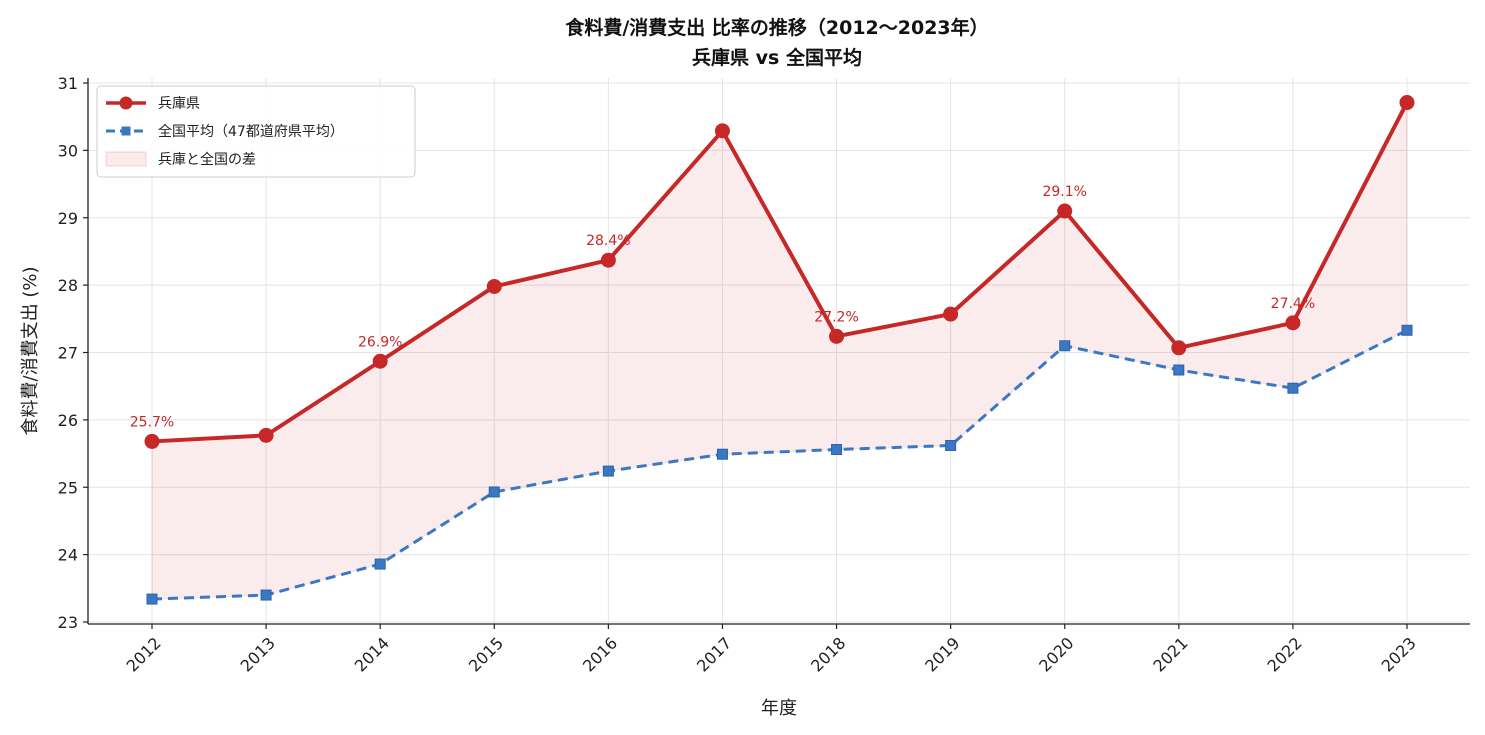 The width and height of the screenshot is (1485, 735). Describe the element at coordinates (68, 622) in the screenshot. I see `y-tick-label: 23` at that location.